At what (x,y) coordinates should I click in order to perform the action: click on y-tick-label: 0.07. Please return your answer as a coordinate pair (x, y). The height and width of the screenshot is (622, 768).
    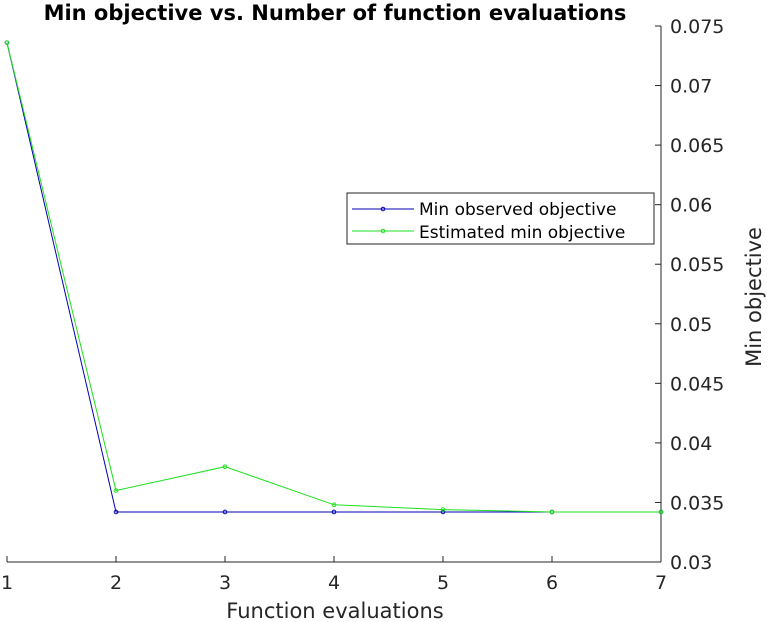
    Looking at the image, I should click on (691, 87).